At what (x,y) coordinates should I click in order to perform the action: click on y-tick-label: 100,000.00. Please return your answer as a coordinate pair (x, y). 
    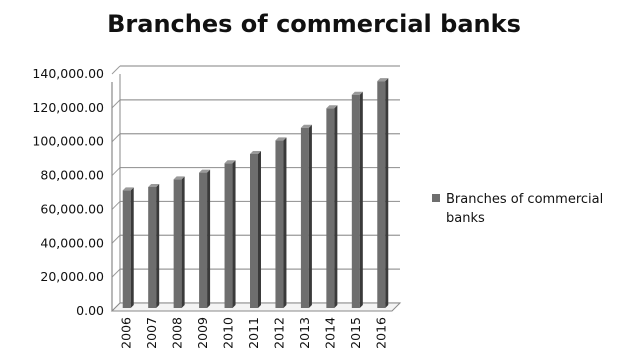
    Looking at the image, I should click on (68, 141).